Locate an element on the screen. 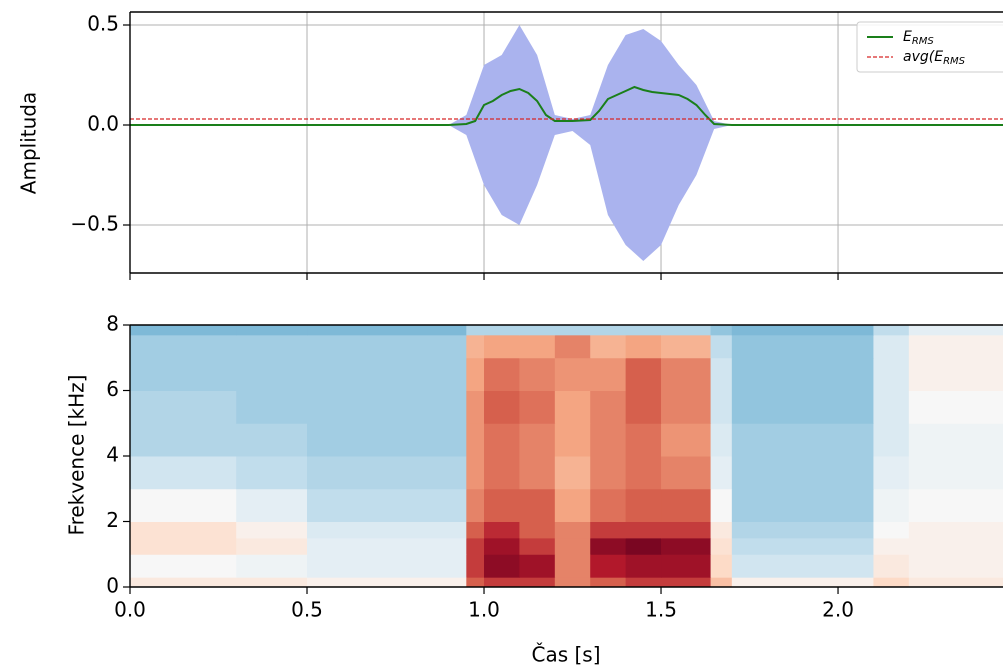 This screenshot has width=1003, height=671. y-tick-label: 0.5 is located at coordinates (103, 24).